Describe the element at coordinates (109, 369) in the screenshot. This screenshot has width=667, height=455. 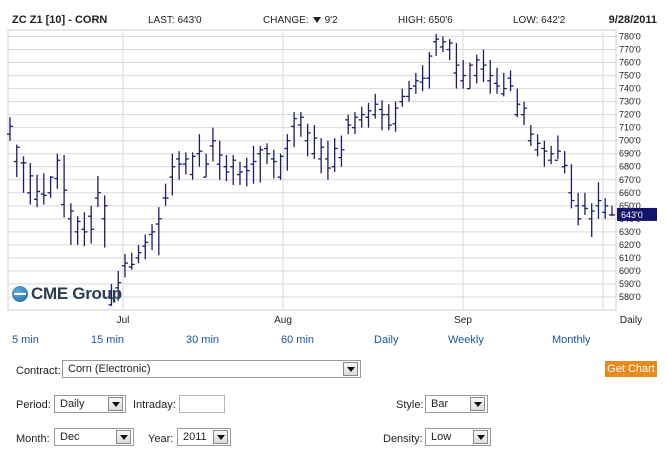
I see `contract-value: Corn (Electronic)` at that location.